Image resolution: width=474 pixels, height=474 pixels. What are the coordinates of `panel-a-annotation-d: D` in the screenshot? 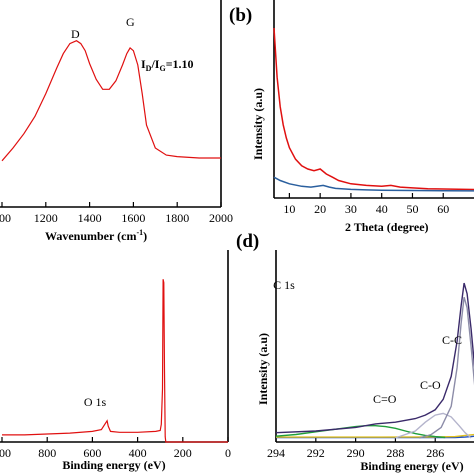 It's located at (75, 34).